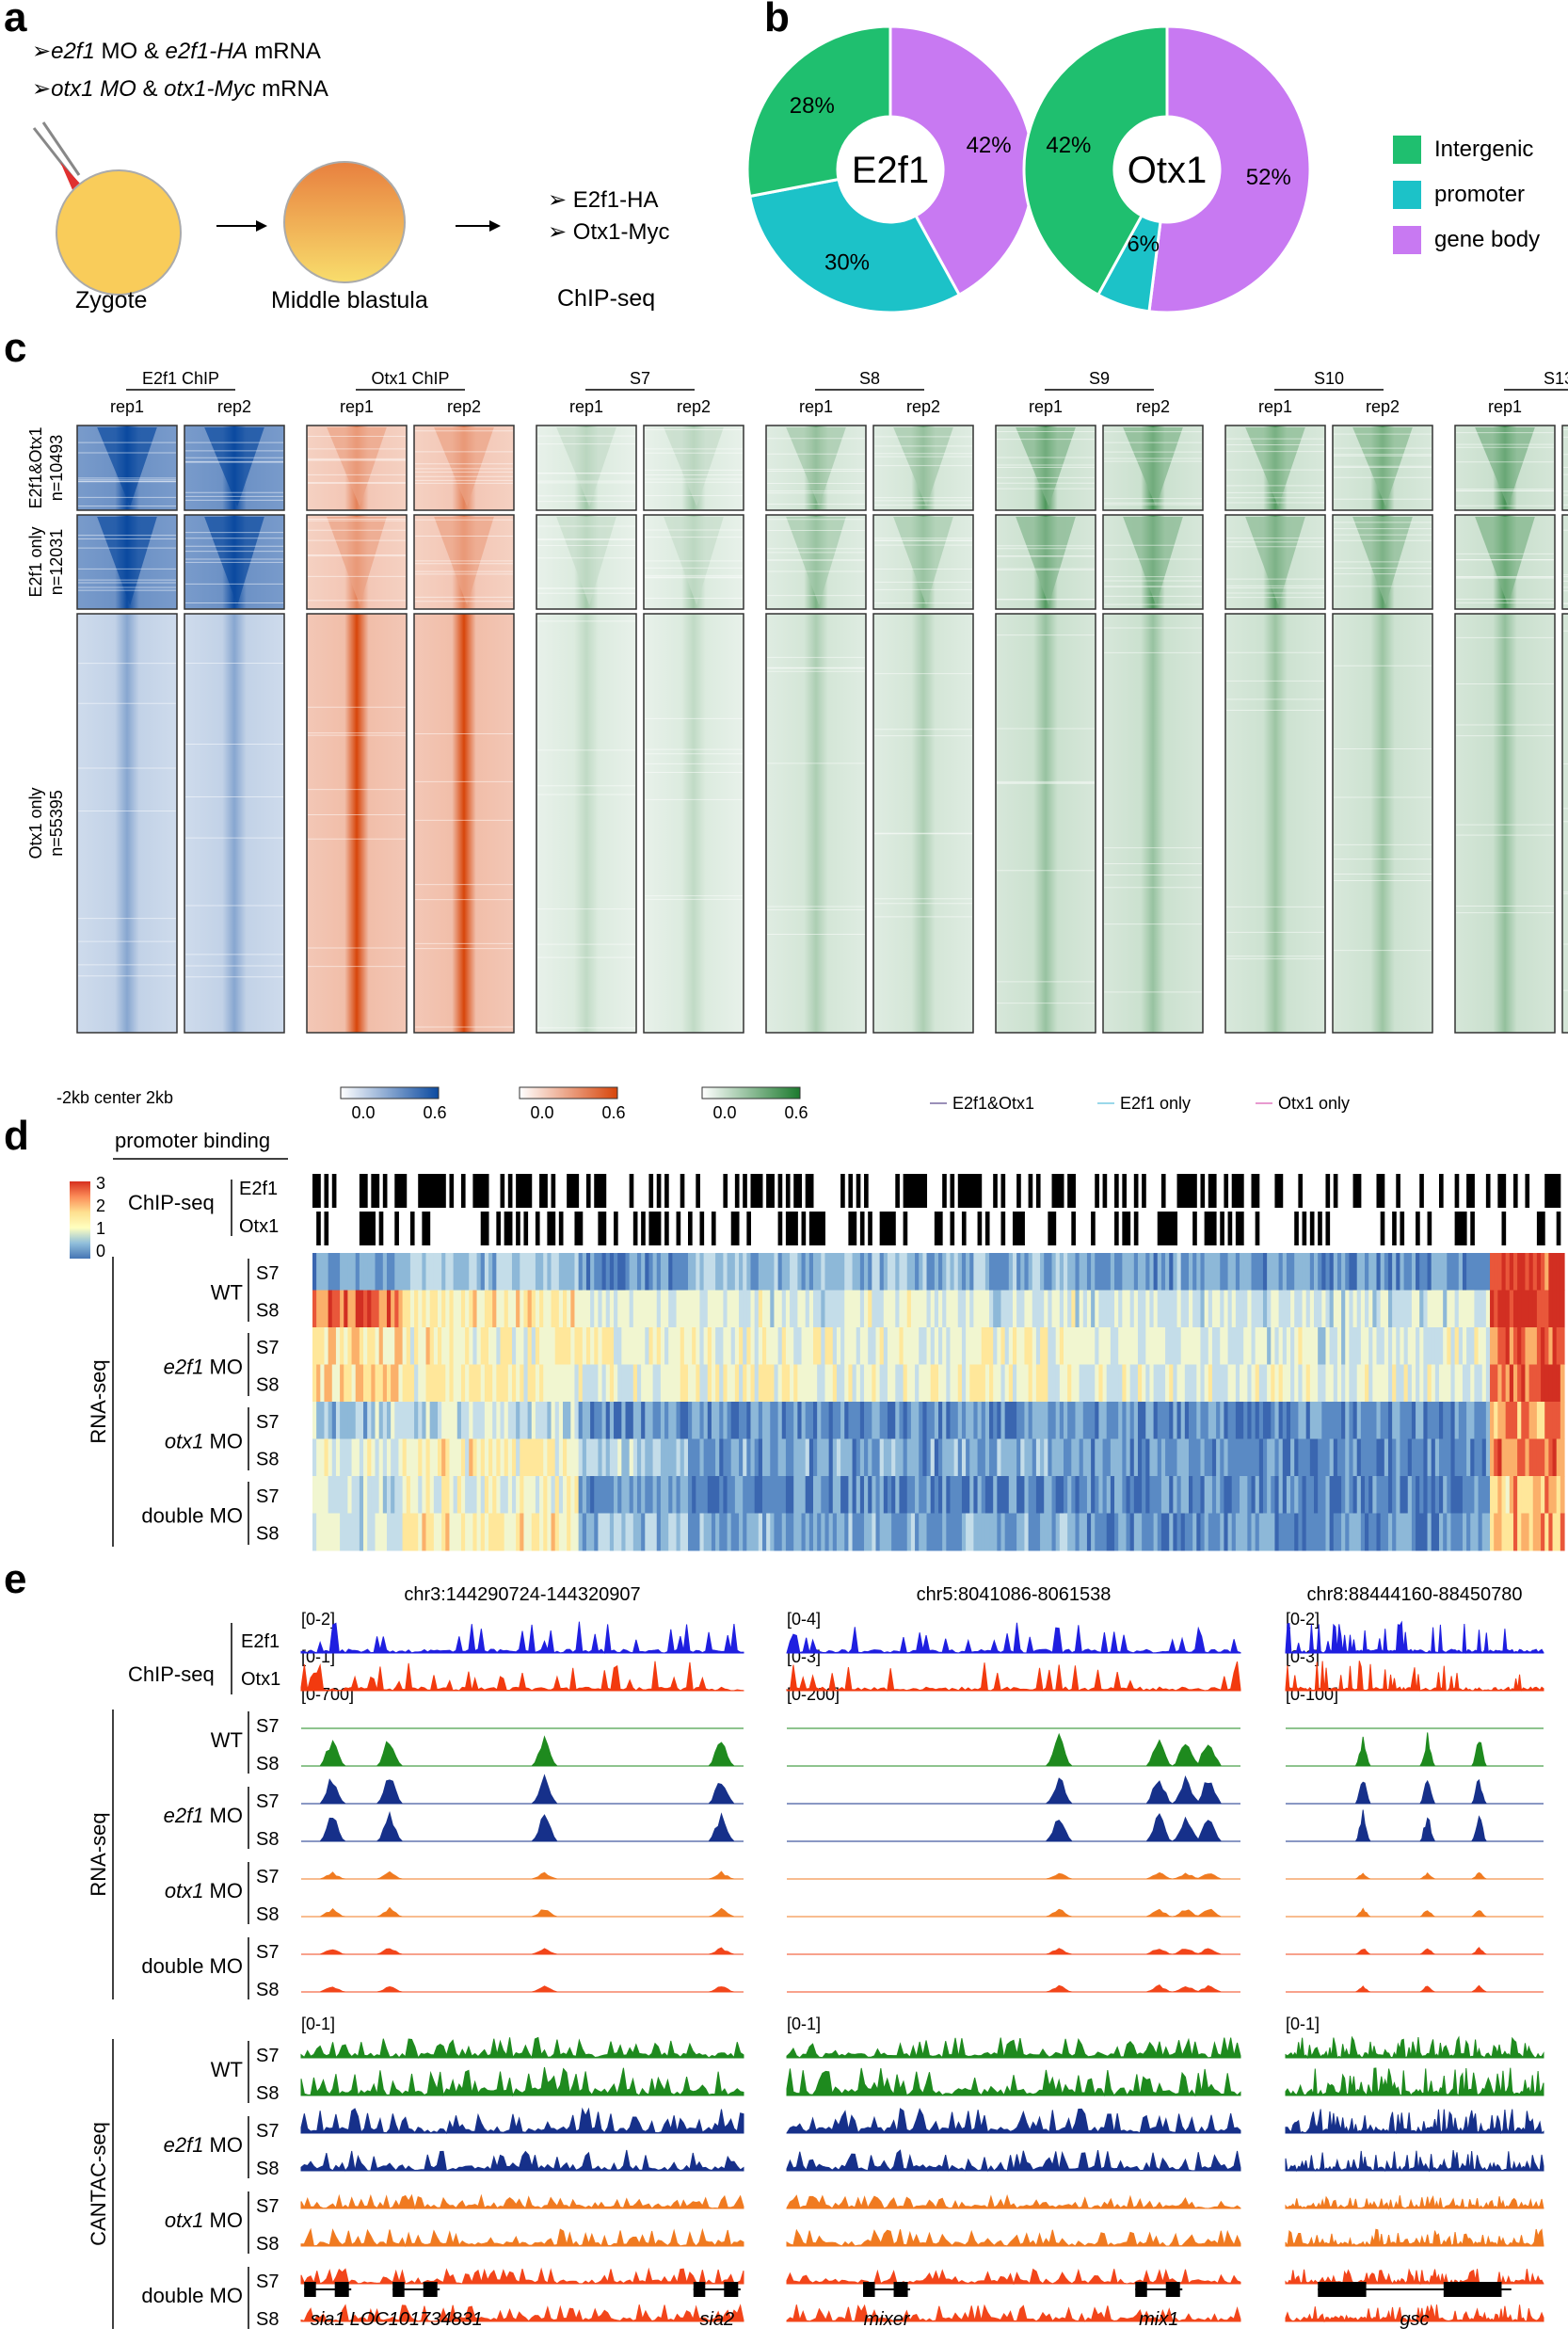  I want to click on panel-label-b: b, so click(777, 20).